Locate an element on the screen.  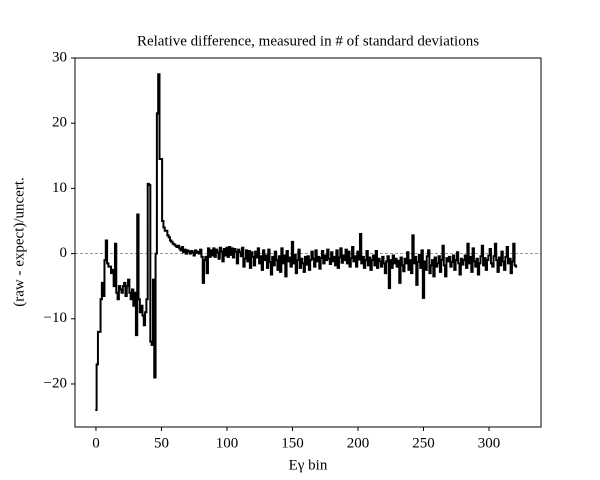
y-axis-label: (raw - expect)/uncert. is located at coordinates (19, 242).